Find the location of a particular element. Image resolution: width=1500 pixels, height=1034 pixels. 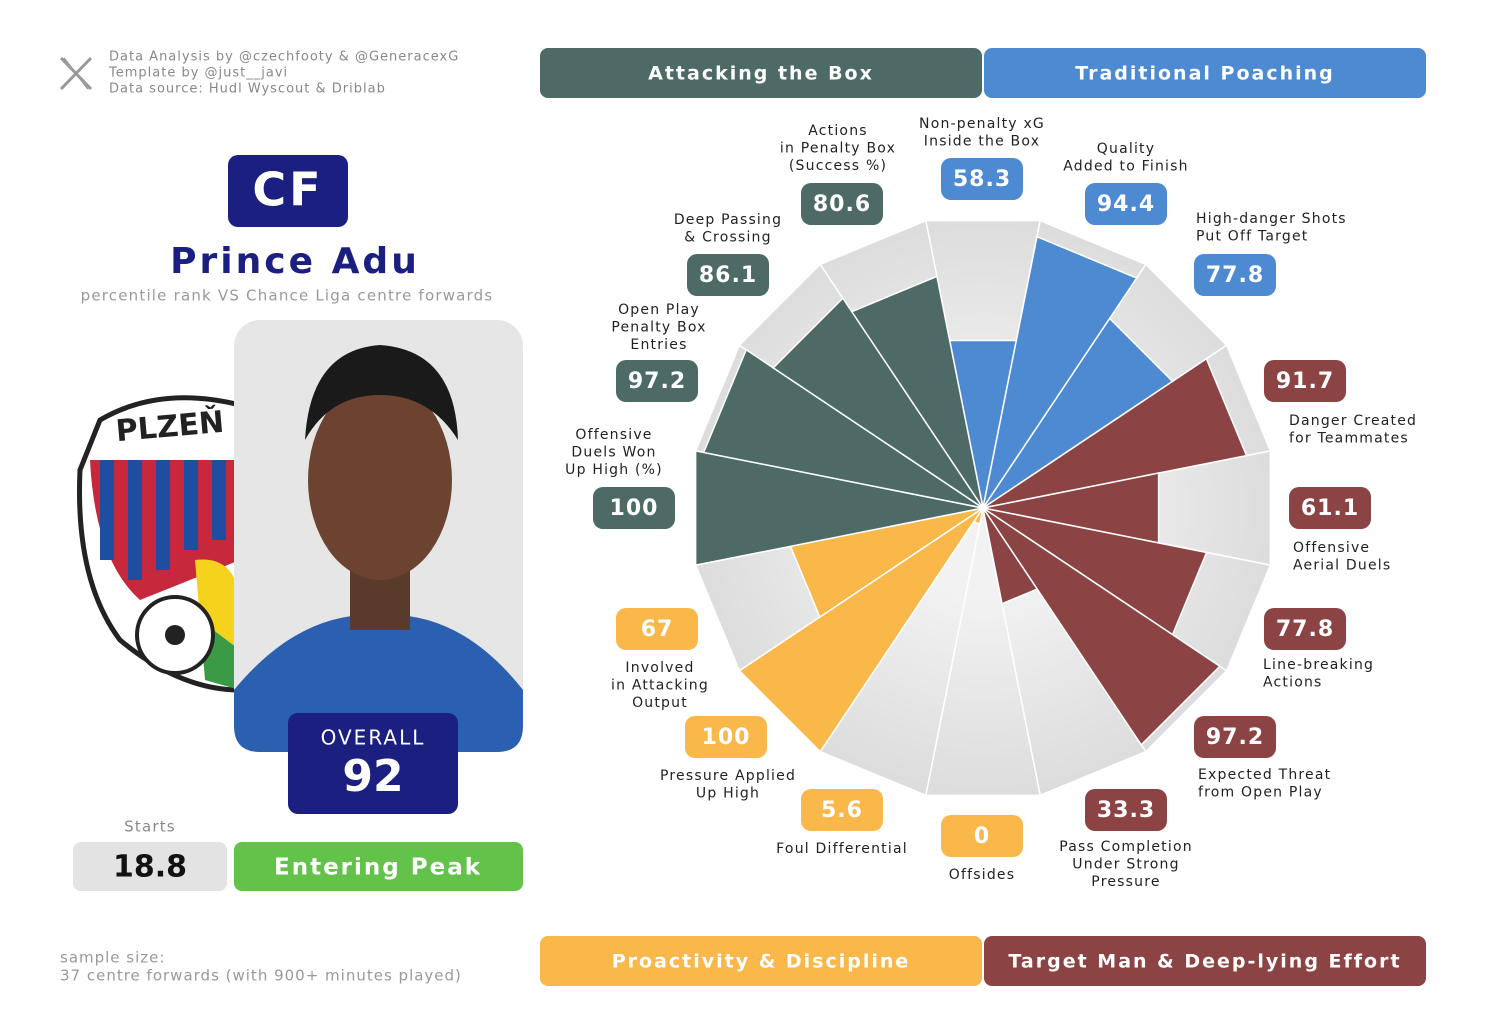

overall-value: 92 is located at coordinates (372, 776).